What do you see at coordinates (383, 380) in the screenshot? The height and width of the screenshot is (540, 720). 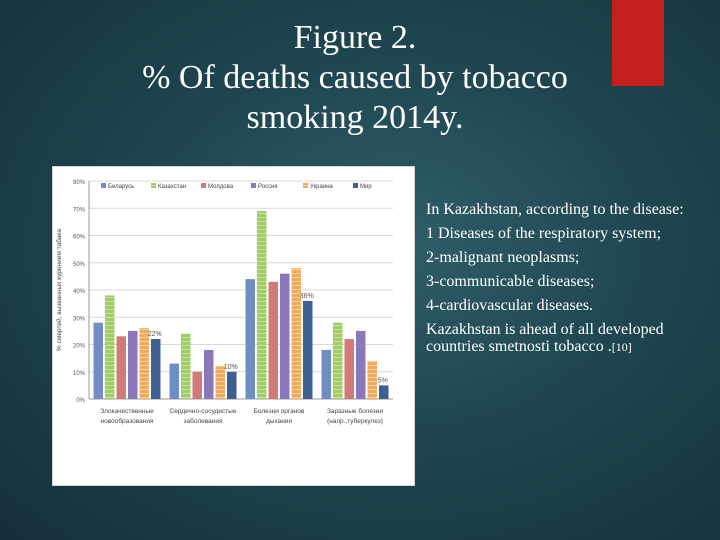 I see `data-label: 5%` at bounding box center [383, 380].